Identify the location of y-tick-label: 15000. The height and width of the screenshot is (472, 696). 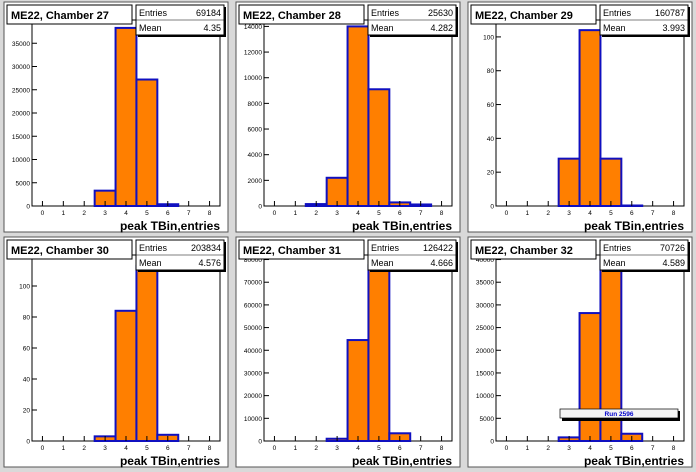
(21, 137).